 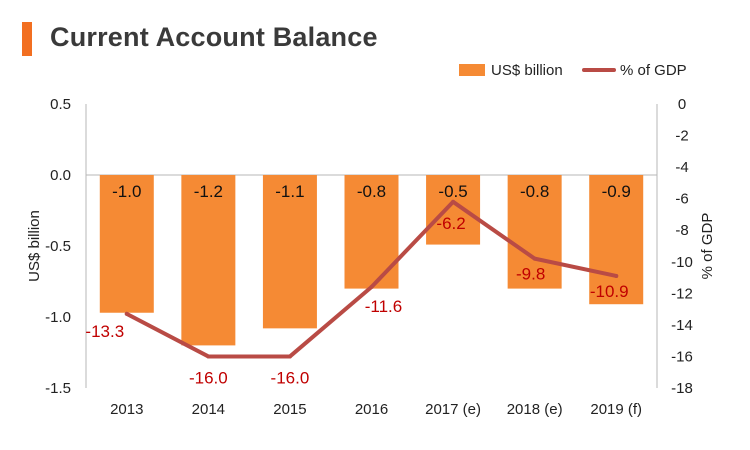 I want to click on legend-bar-label: US$ billion, so click(x=527, y=70).